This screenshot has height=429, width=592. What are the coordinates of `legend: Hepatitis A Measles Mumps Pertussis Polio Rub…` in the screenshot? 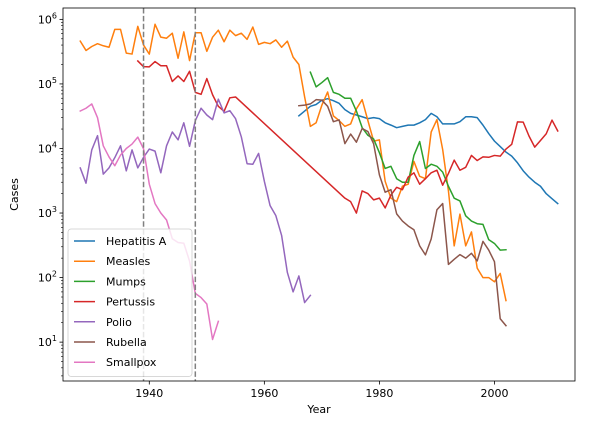 It's located at (130, 302).